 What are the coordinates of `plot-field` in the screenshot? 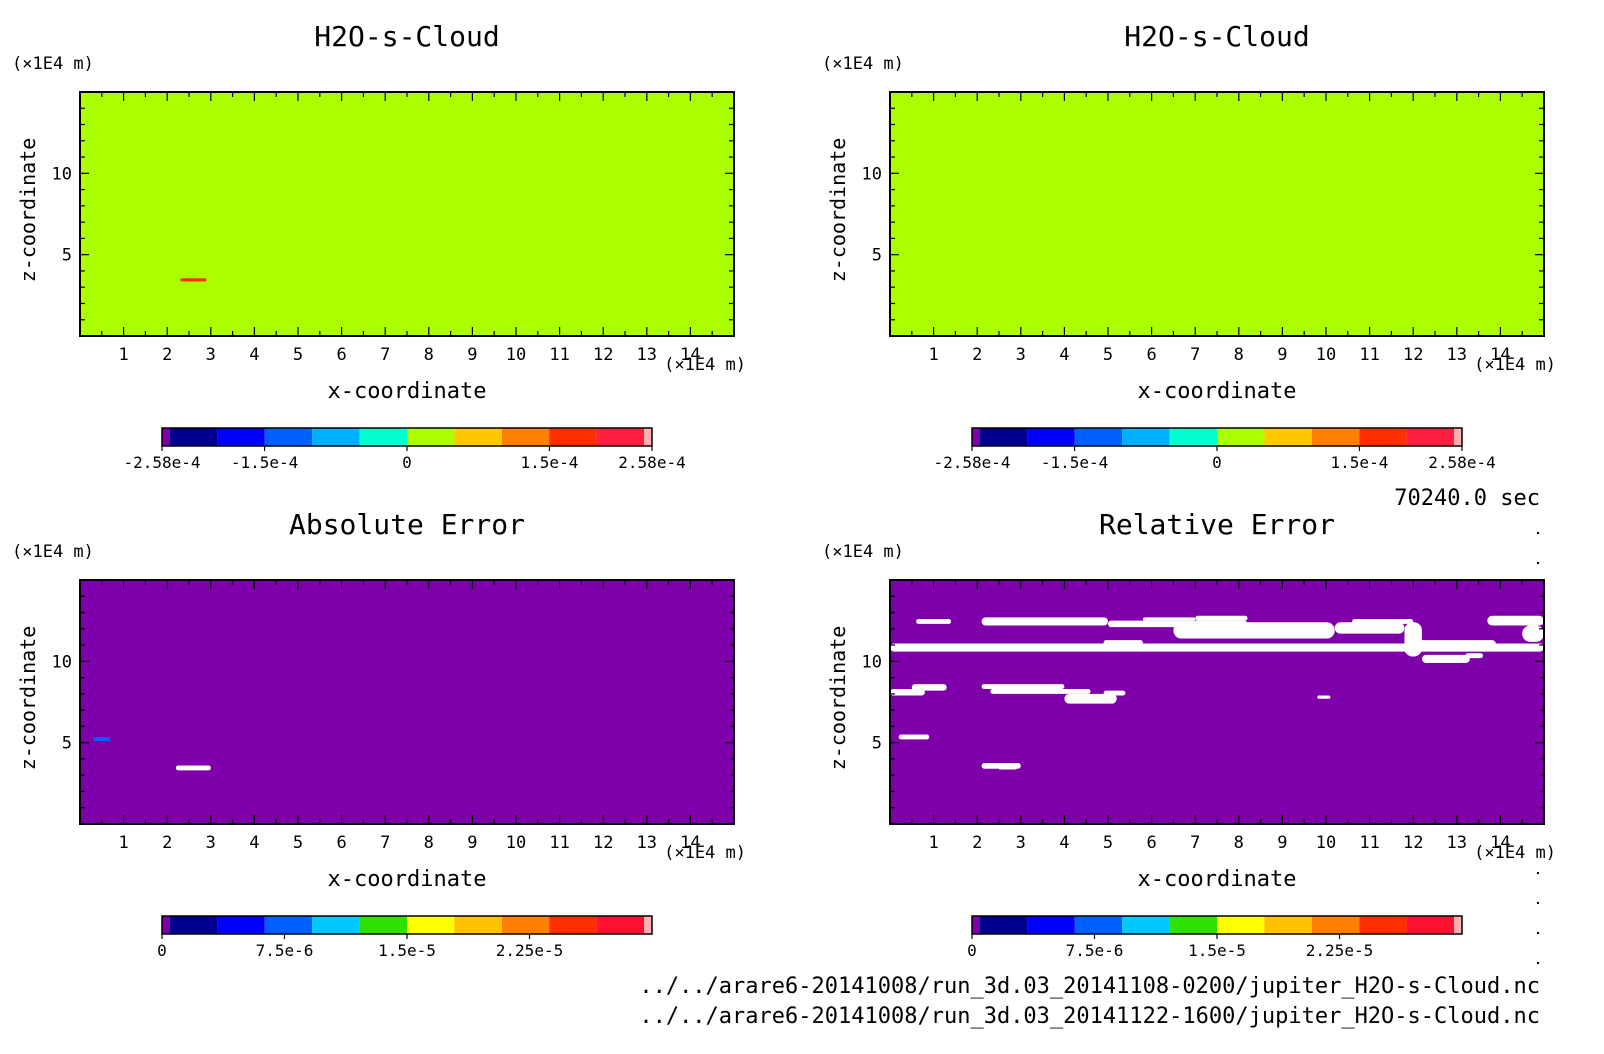 It's located at (407, 214).